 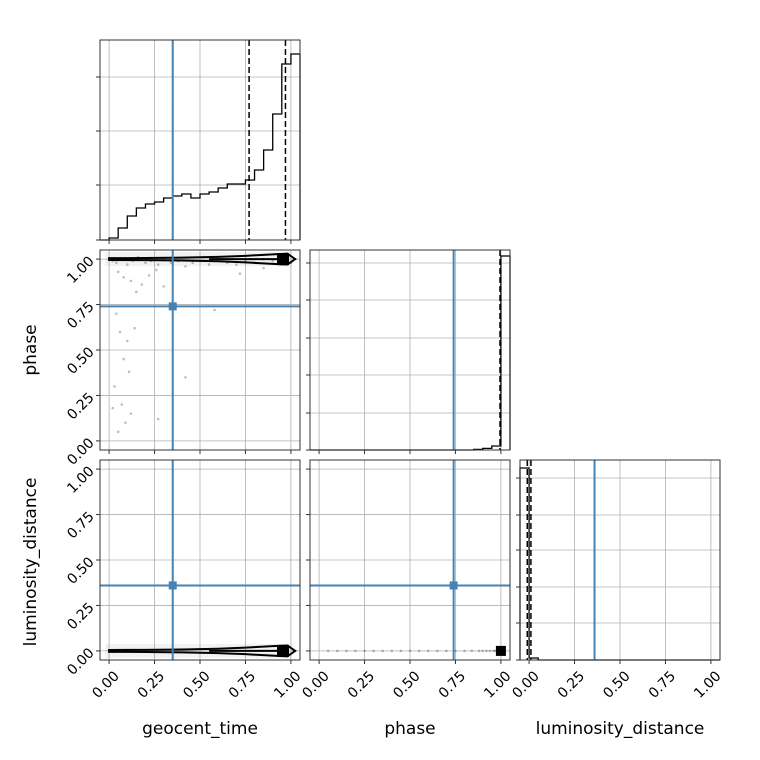 What do you see at coordinates (408, 351) in the screenshot?
I see `hist-phase` at bounding box center [408, 351].